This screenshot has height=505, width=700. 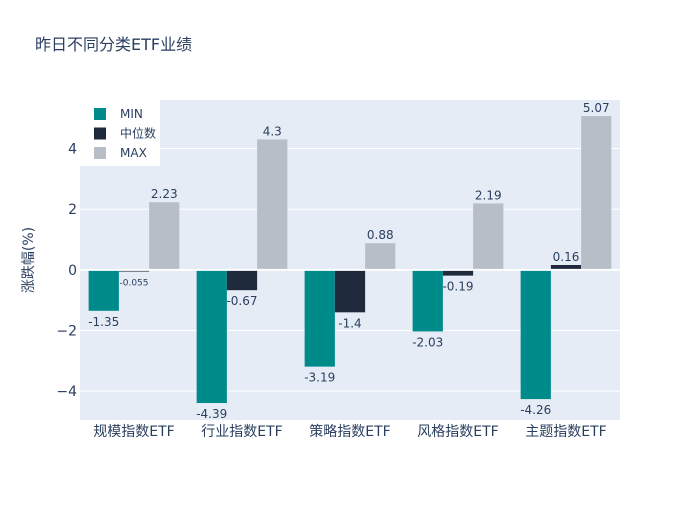 What do you see at coordinates (133, 432) in the screenshot?
I see `x-tick-label: 规模指数ETF` at bounding box center [133, 432].